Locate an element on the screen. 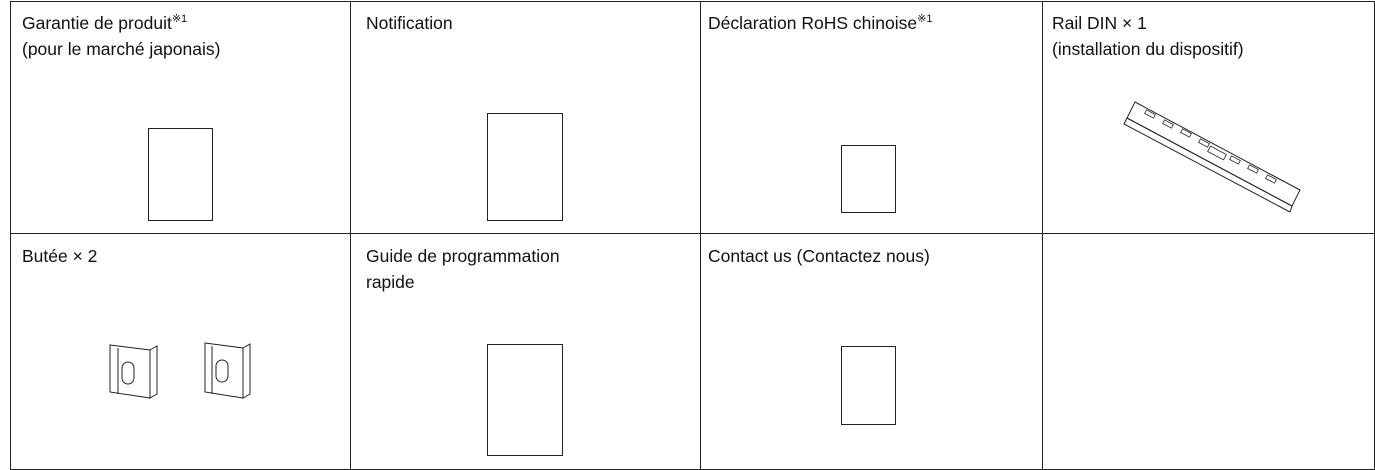 The width and height of the screenshot is (1375, 470). cell-text-content: Rail DIN × 1 is located at coordinates (1099, 23).